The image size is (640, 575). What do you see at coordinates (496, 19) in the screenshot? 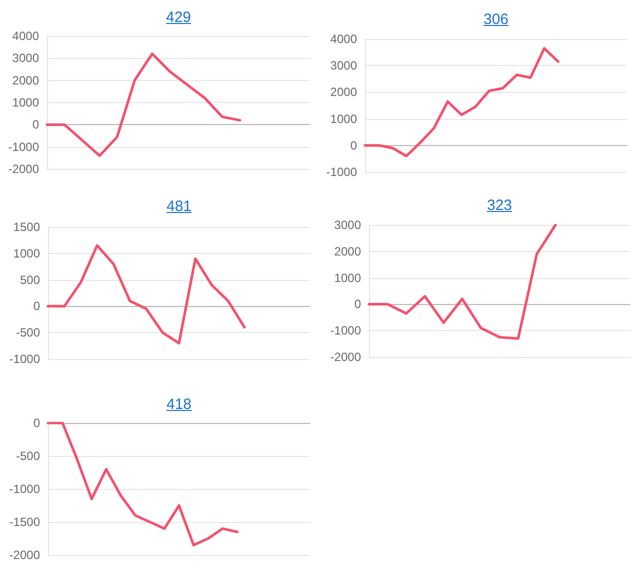
I see `chart-title: 306` at bounding box center [496, 19].